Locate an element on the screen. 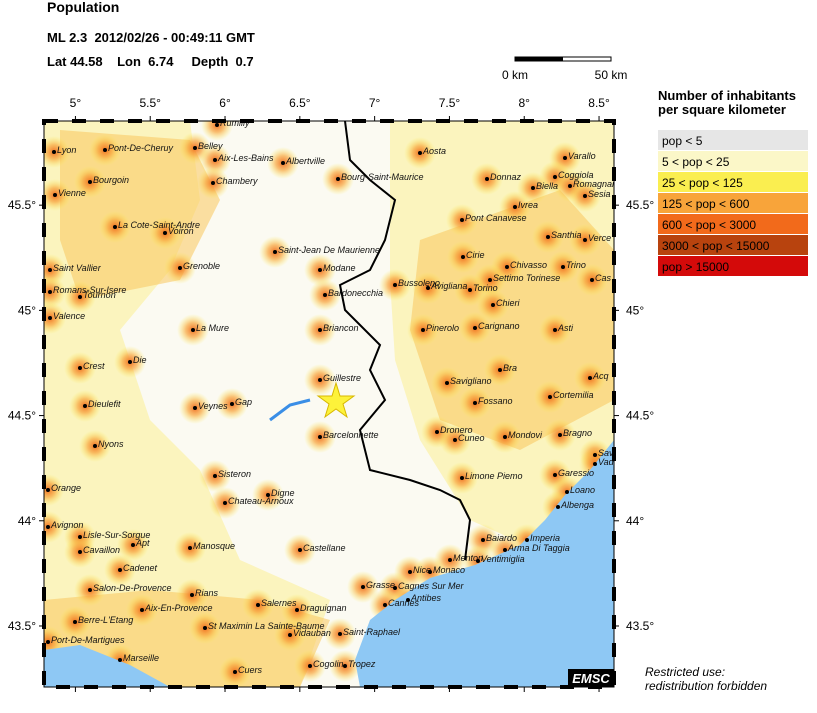  city-label: Briancon is located at coordinates (341, 328).